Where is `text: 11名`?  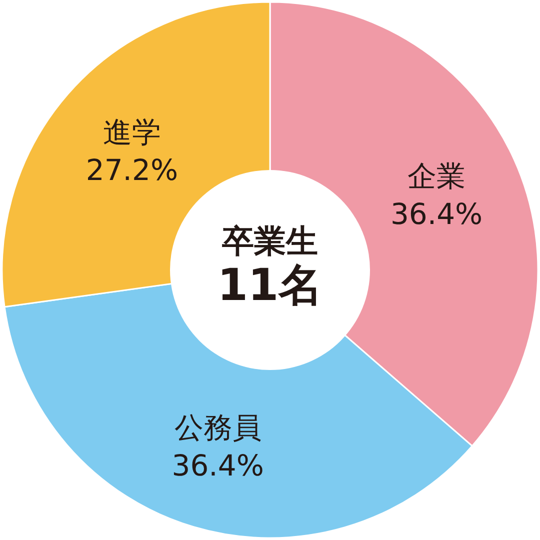
text: 11名 is located at coordinates (270, 285).